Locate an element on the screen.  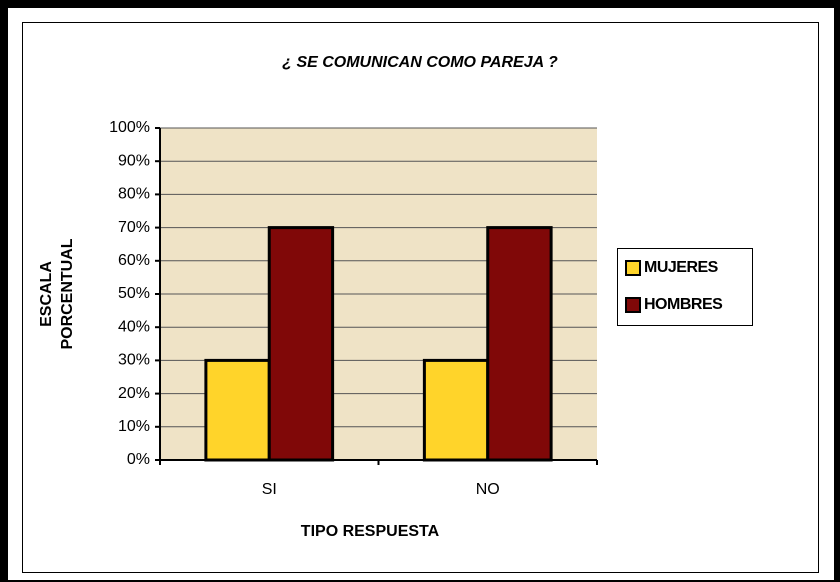
y-tick-label: 10% is located at coordinates (134, 426).